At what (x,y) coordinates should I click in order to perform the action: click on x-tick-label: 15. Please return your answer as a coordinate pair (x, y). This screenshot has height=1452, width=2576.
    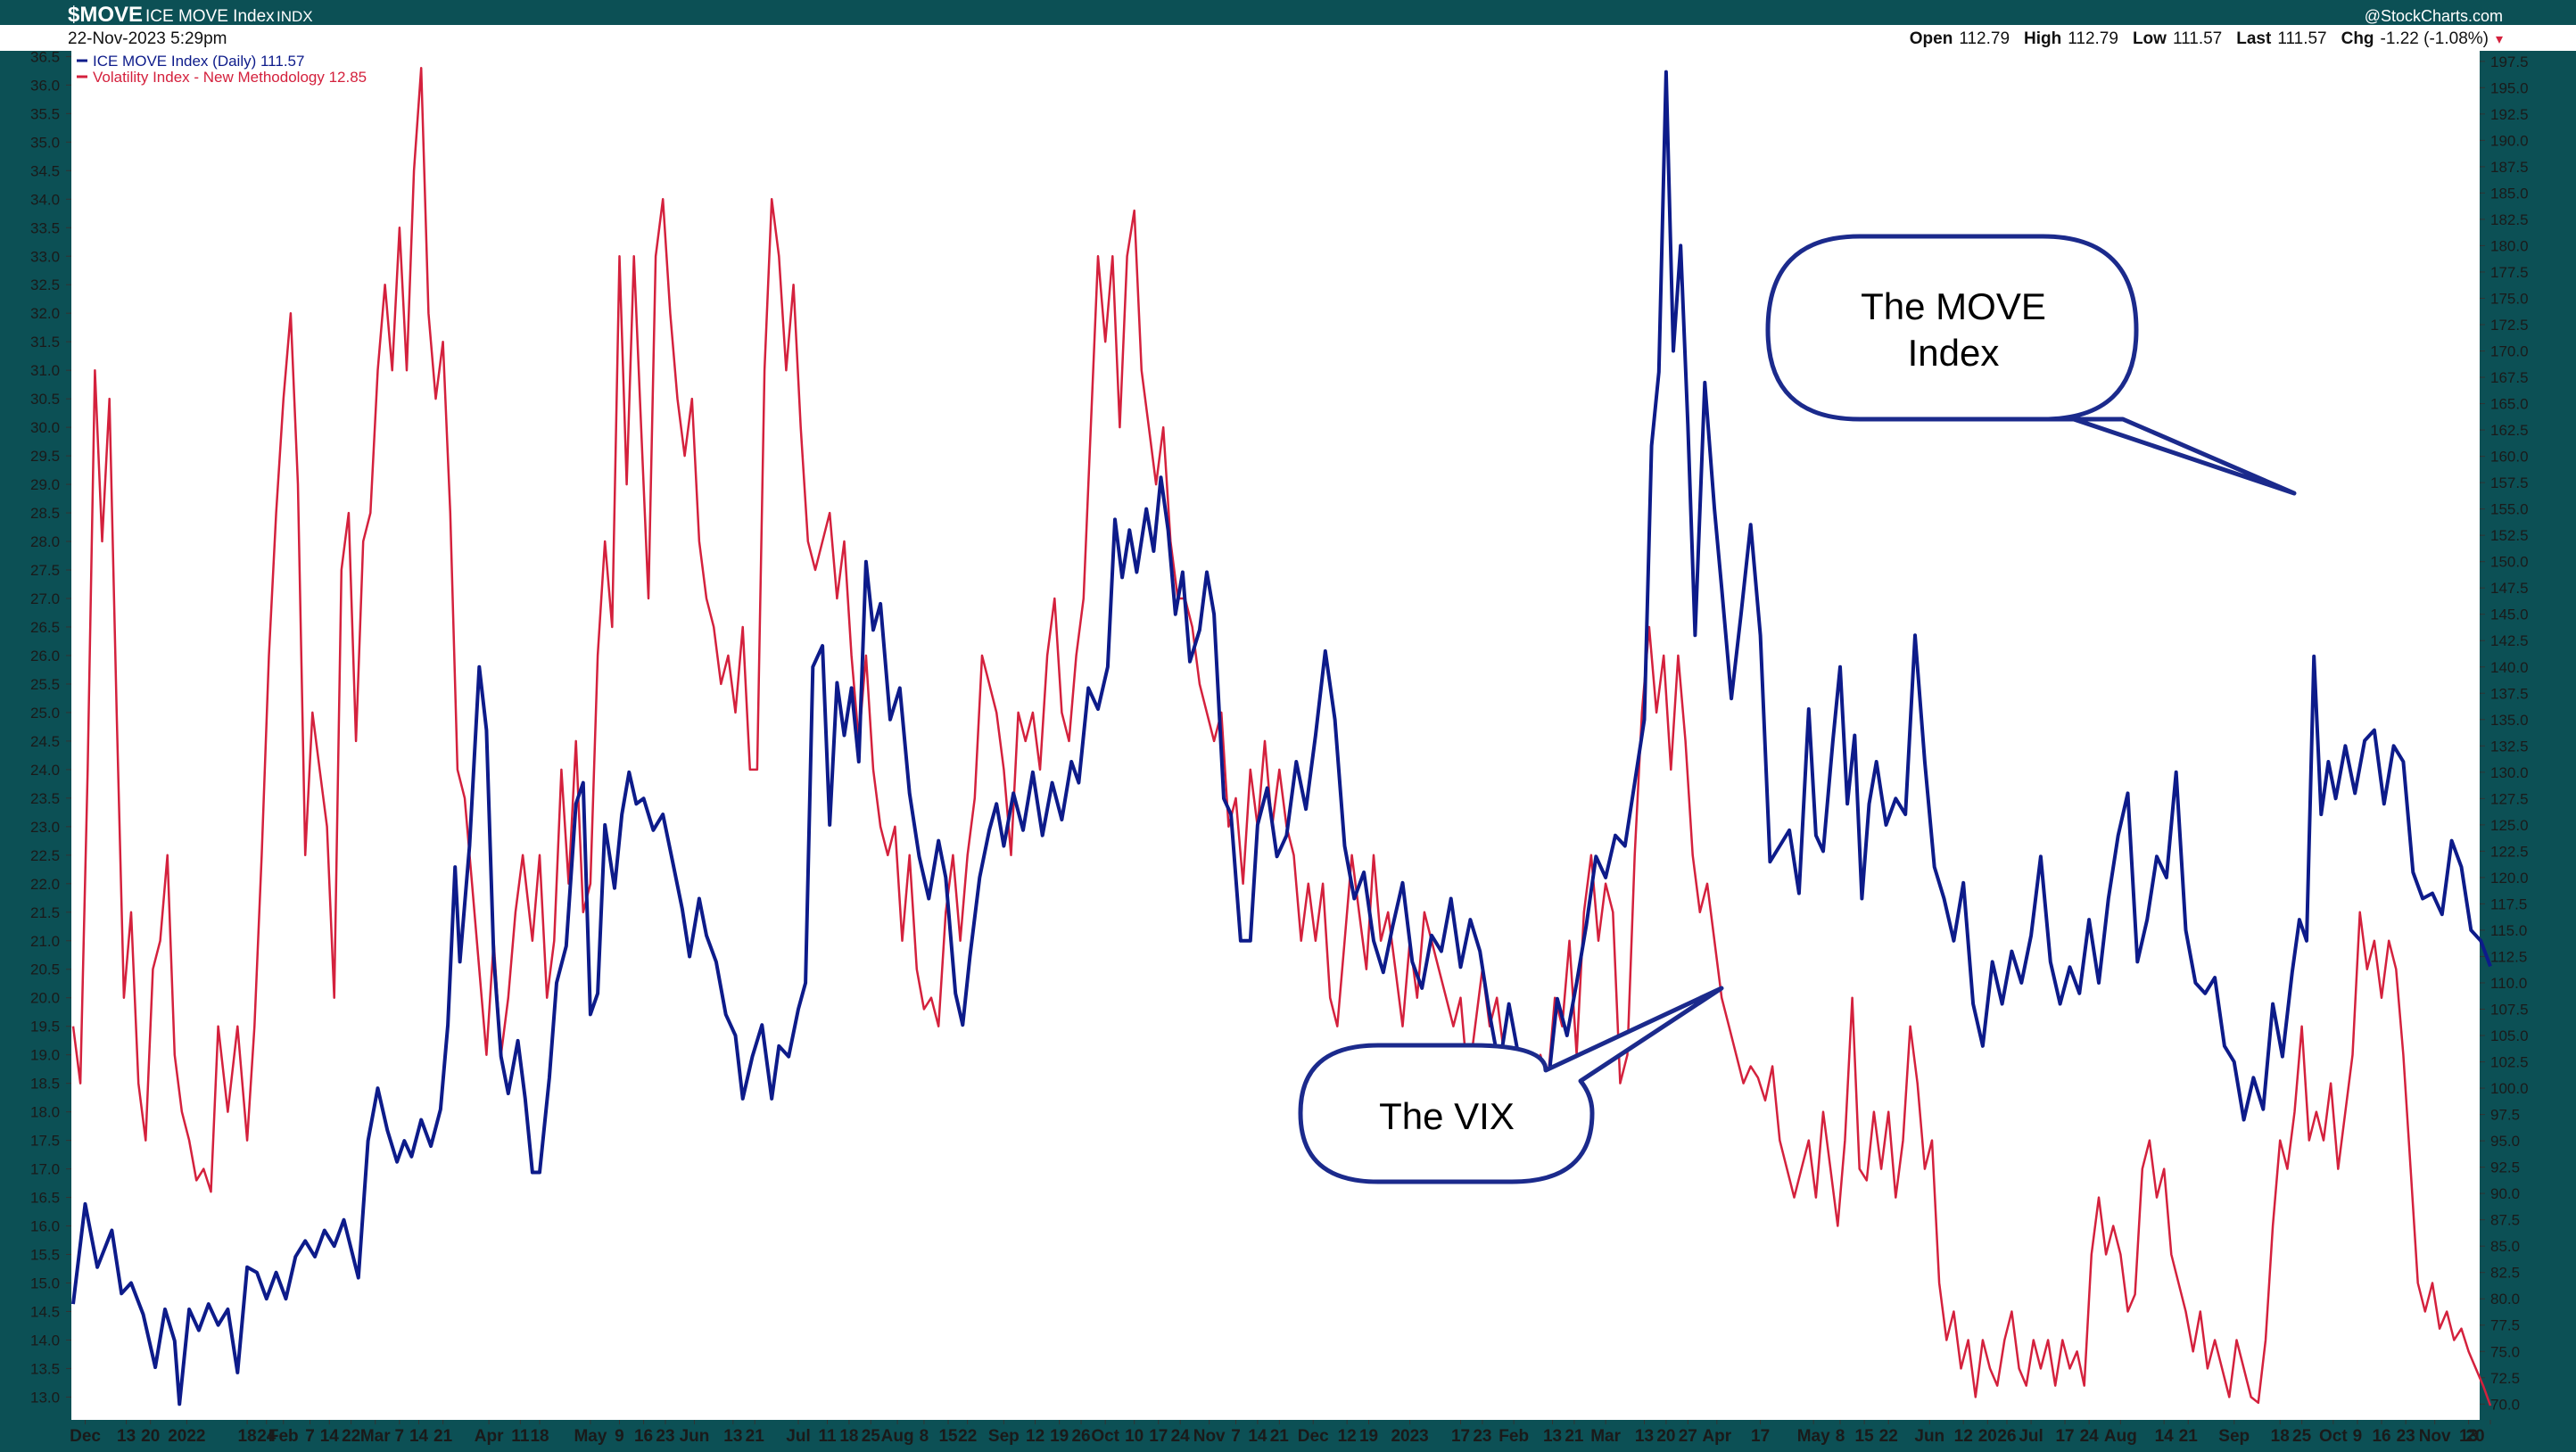
    Looking at the image, I should click on (948, 1436).